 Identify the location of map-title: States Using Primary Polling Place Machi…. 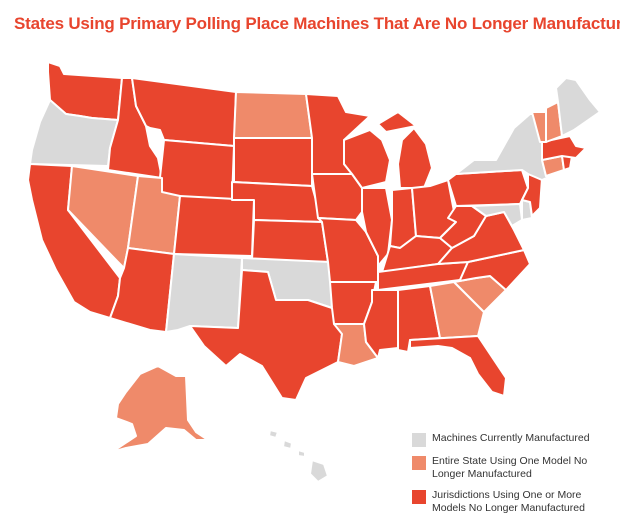
(317, 23).